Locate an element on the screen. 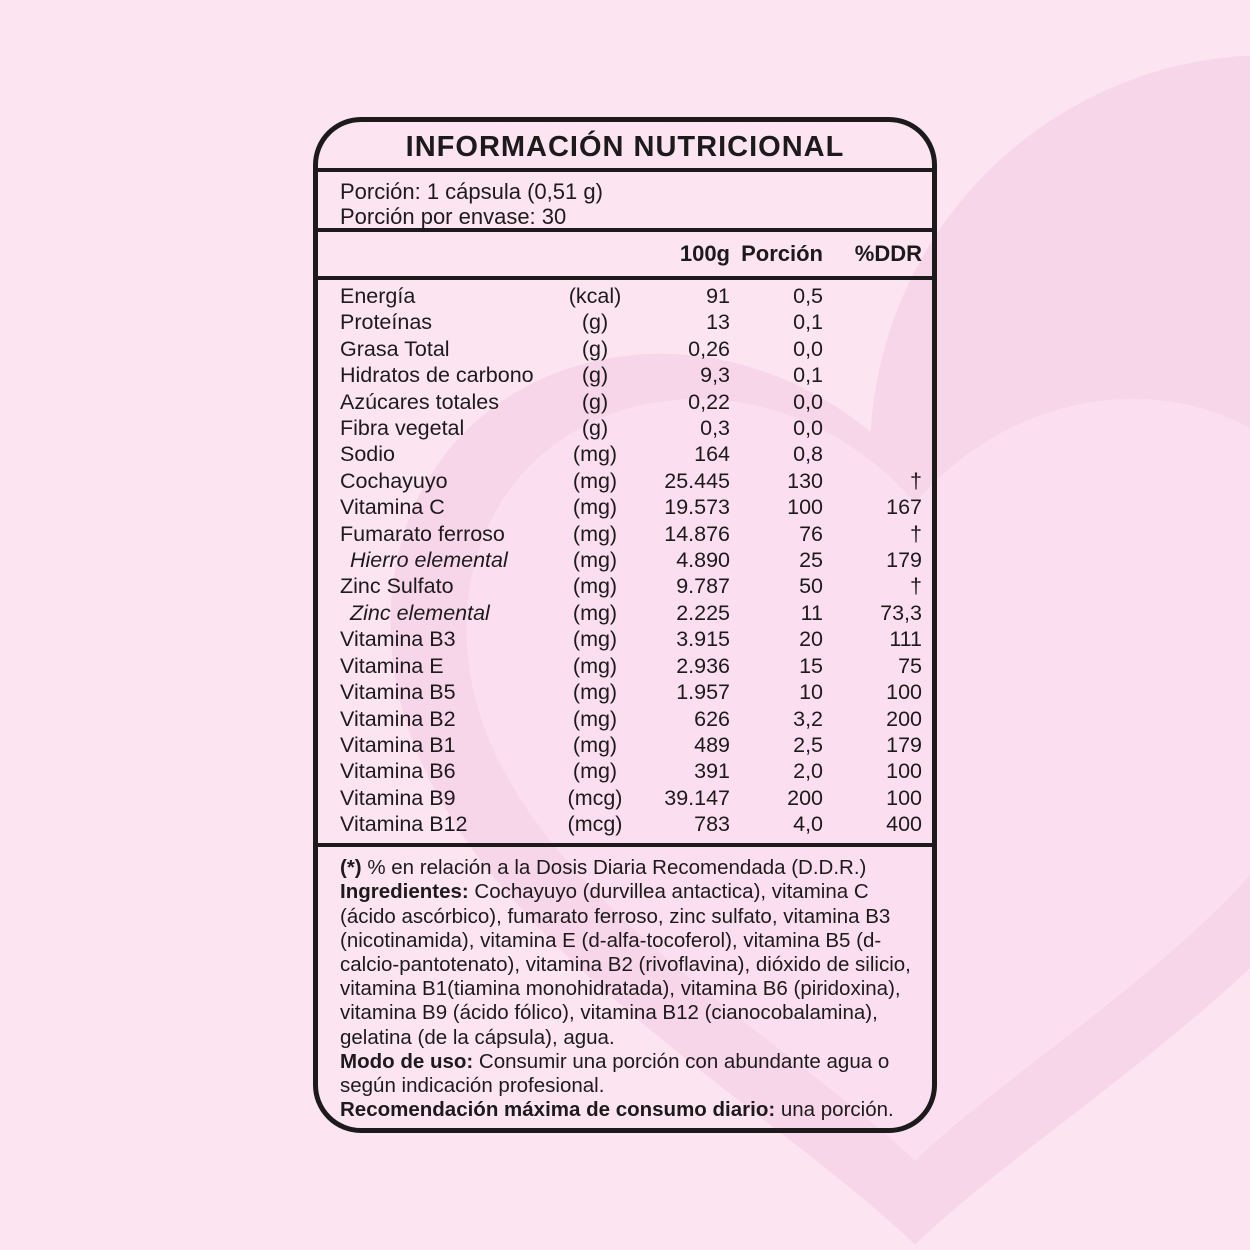  table-row: Vitamina B9 (mcg) 39.147 200 100 is located at coordinates (625, 798).